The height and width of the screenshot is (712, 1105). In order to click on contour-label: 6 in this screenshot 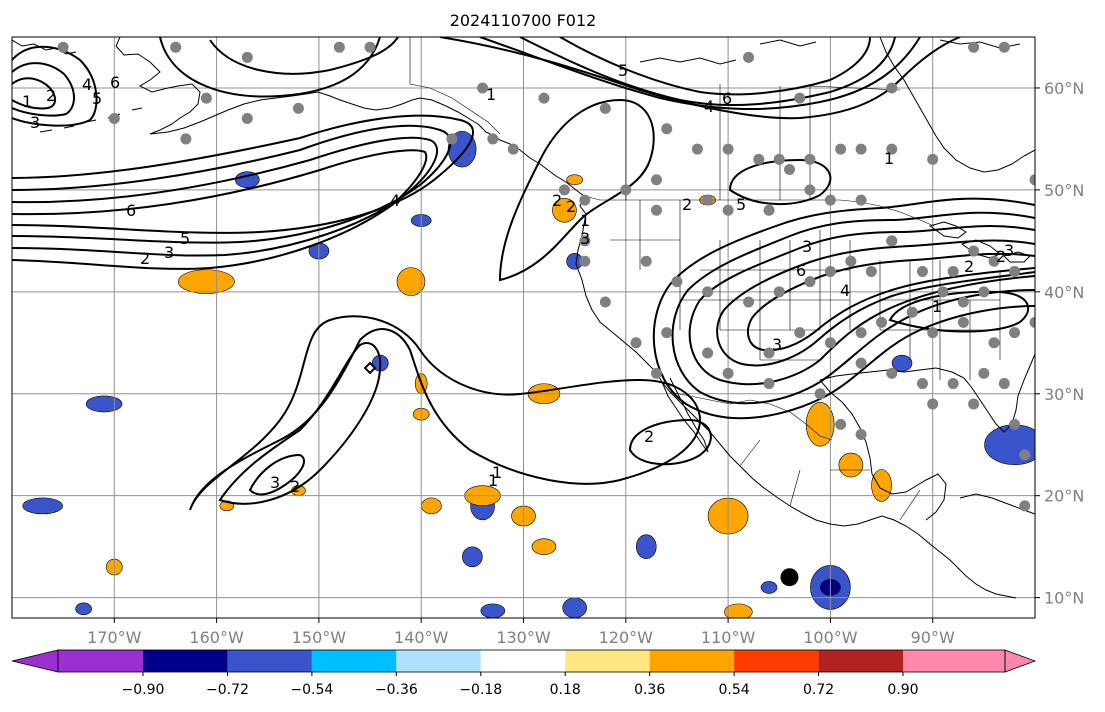, I will do `click(115, 82)`.